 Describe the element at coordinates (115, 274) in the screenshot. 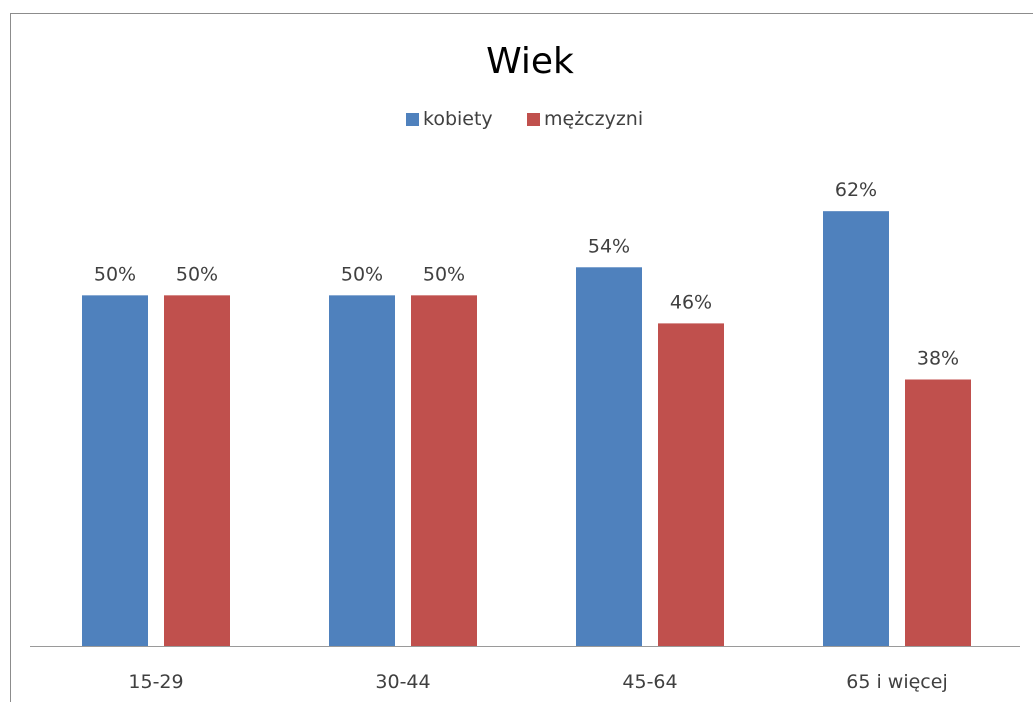

I see `data-label-kobiety-15-29: 50%` at that location.